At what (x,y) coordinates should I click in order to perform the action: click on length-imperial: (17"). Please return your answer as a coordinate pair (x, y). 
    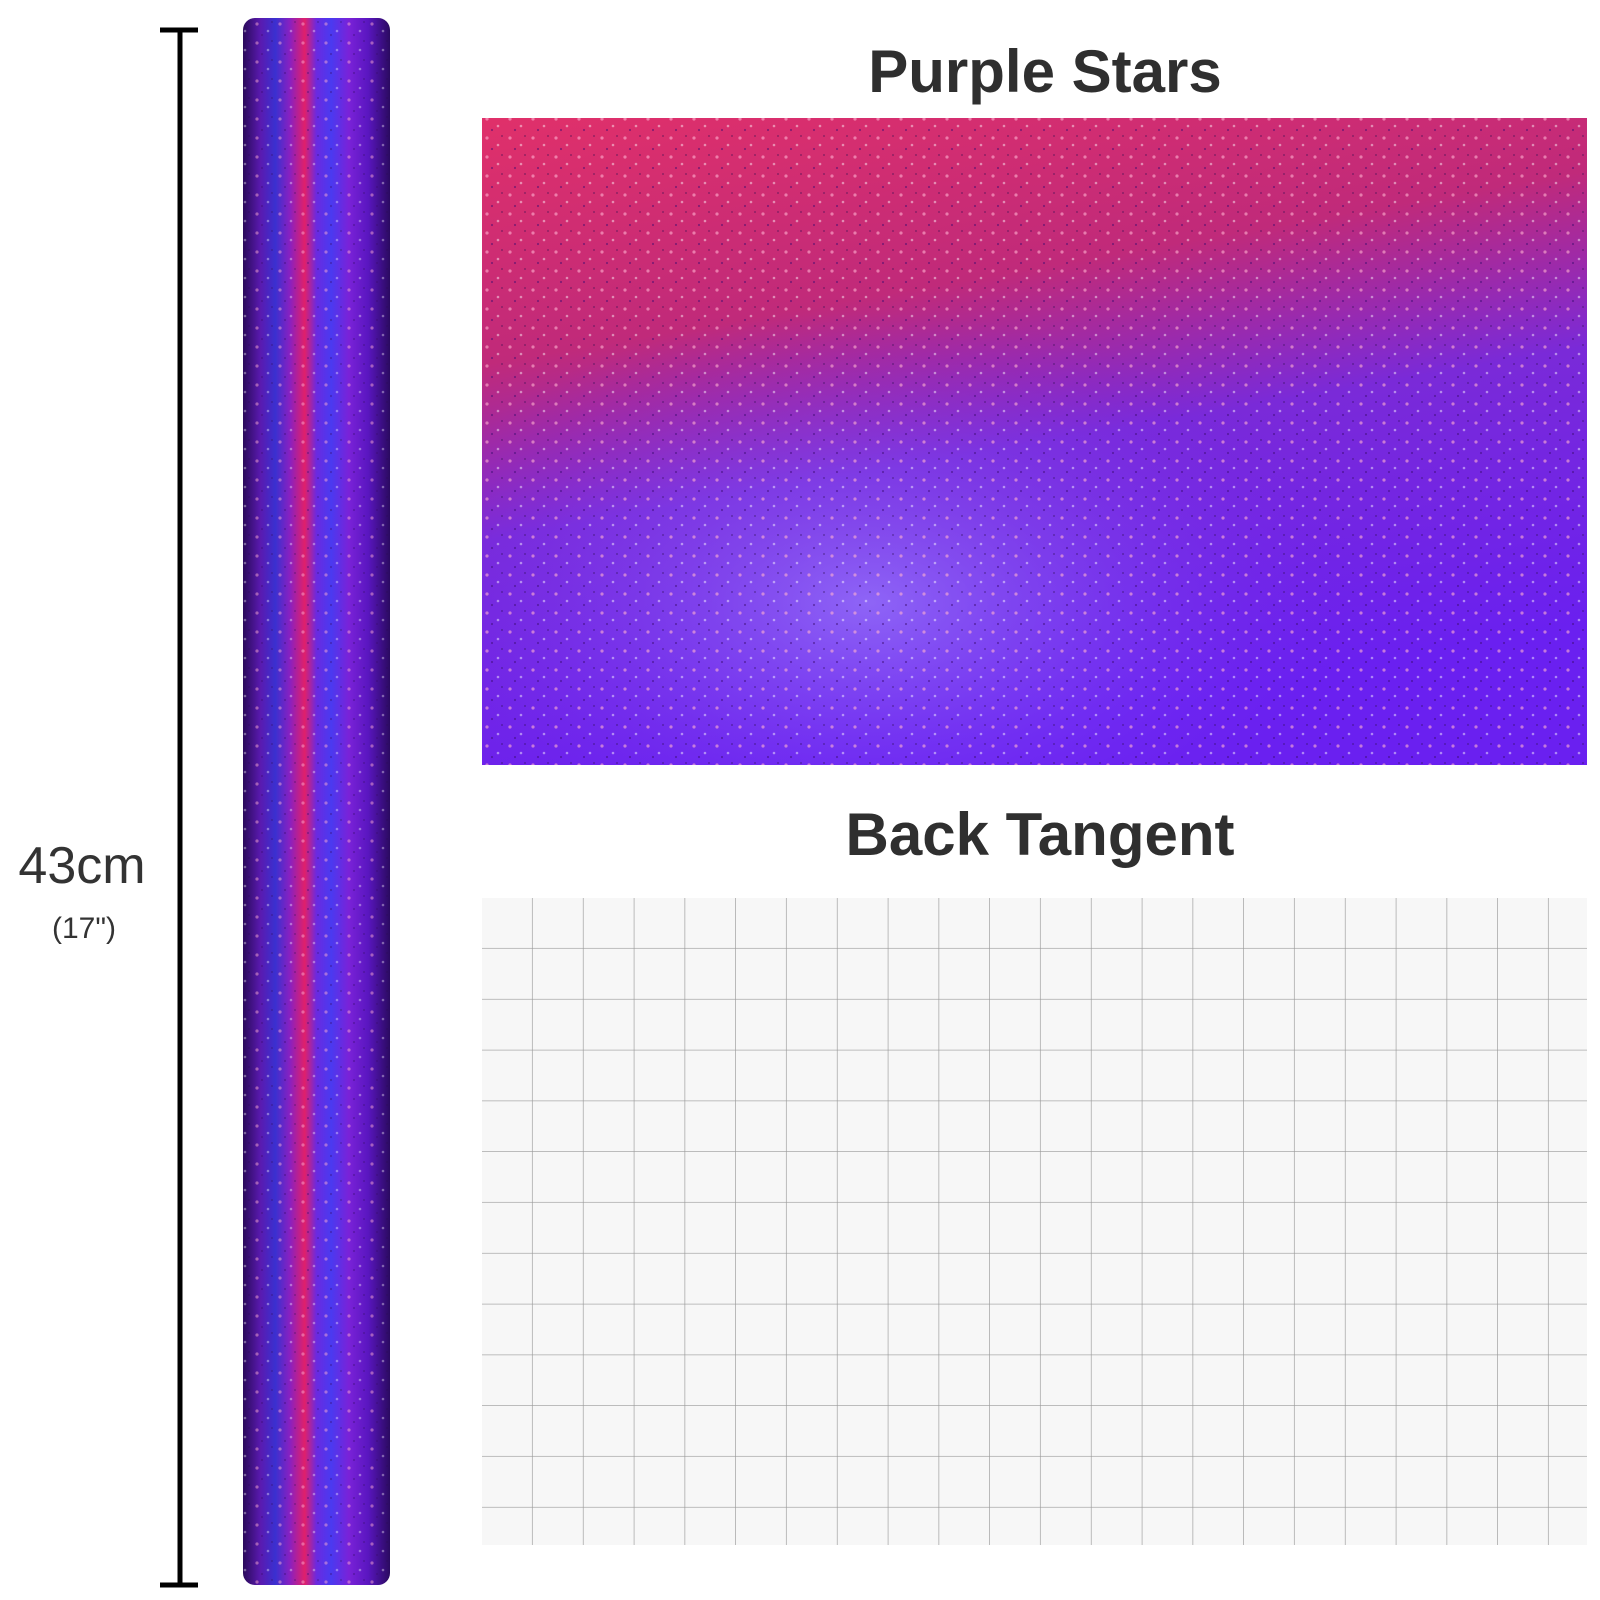
    Looking at the image, I should click on (84, 928).